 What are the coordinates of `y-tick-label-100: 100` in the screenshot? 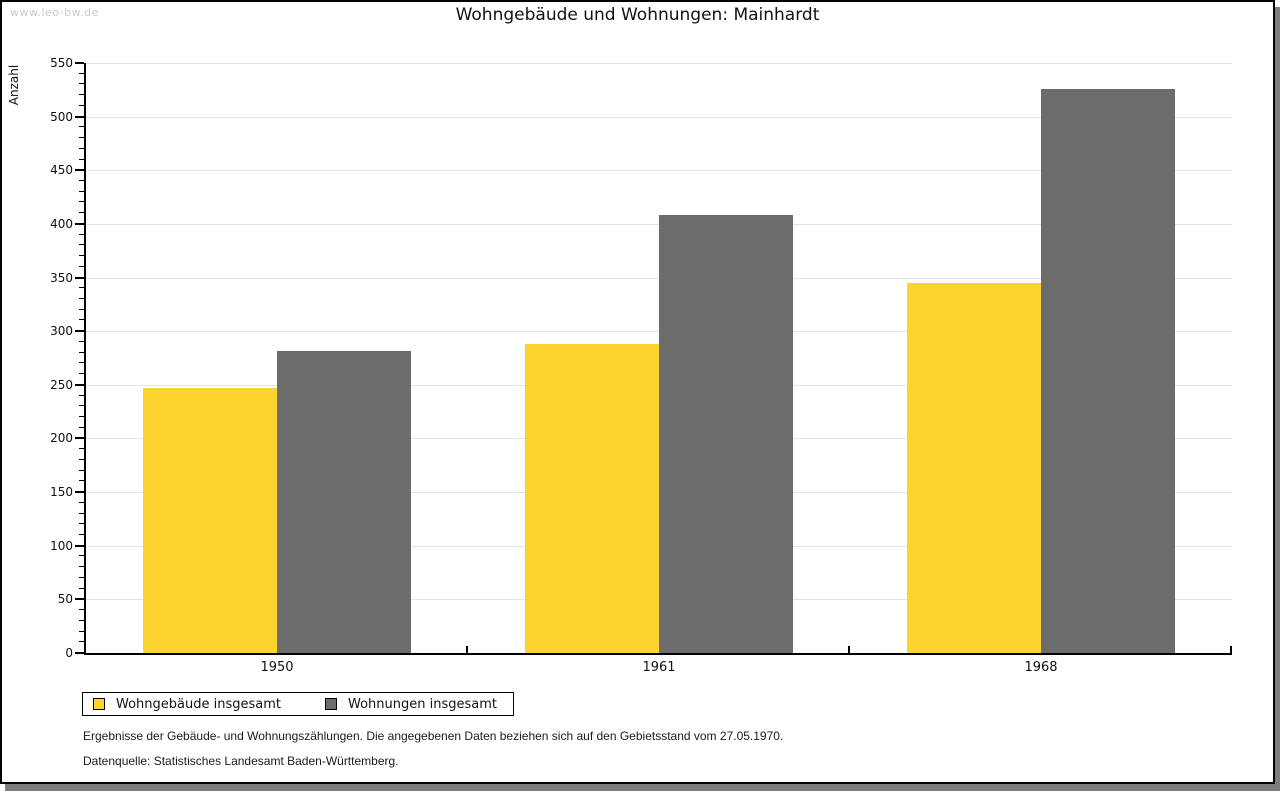 It's located at (61, 545).